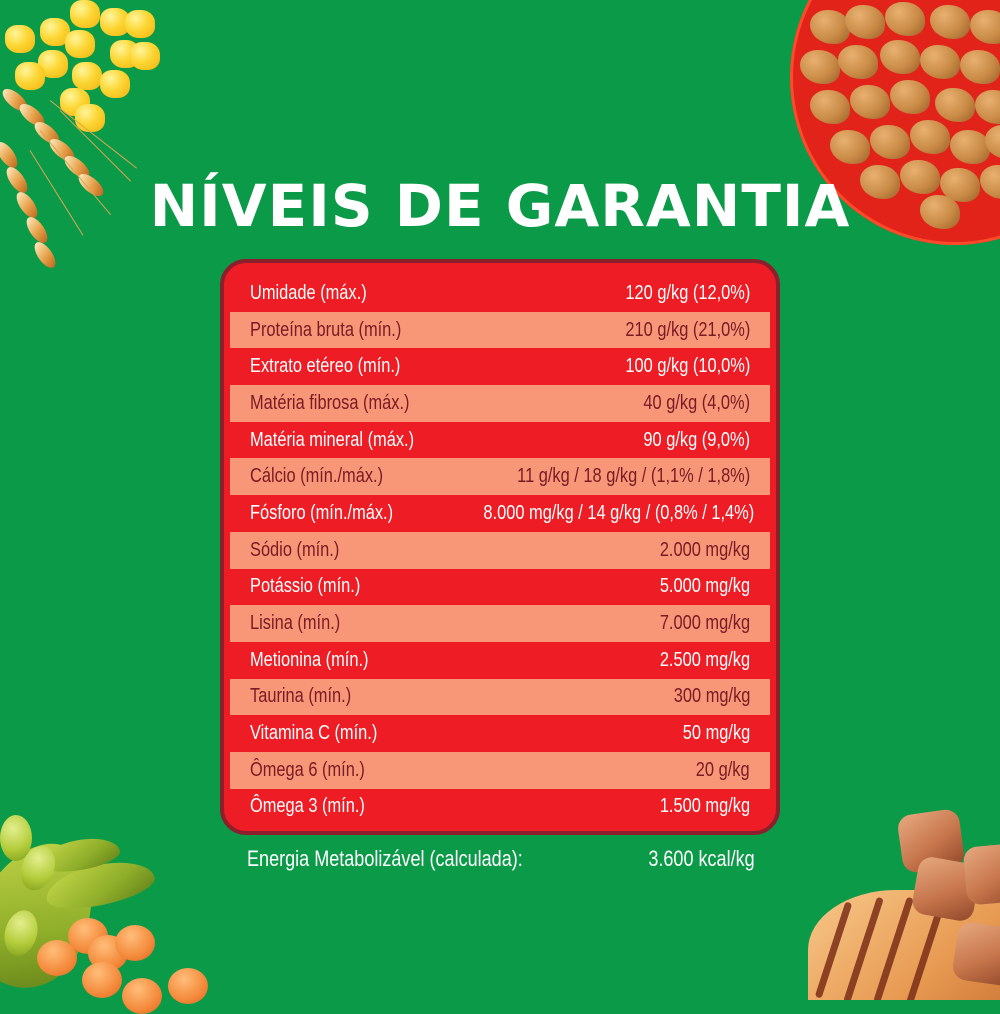 Image resolution: width=1000 pixels, height=1014 pixels. What do you see at coordinates (701, 858) in the screenshot?
I see `energy-value: 3.600 kcal/kg` at bounding box center [701, 858].